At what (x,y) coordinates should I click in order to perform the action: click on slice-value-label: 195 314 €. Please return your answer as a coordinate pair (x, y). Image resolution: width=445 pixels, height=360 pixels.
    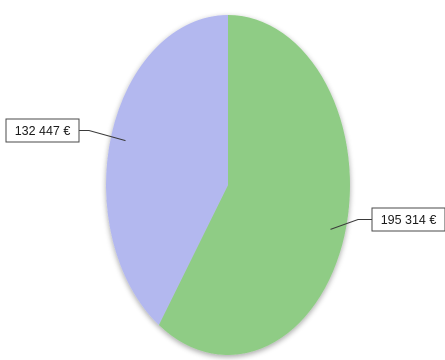
    Looking at the image, I should click on (409, 220).